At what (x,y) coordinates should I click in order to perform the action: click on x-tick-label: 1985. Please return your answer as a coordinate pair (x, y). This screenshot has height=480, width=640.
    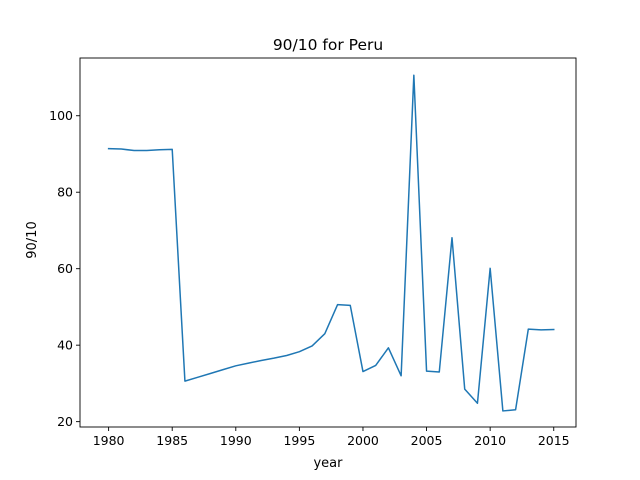
    Looking at the image, I should click on (172, 440).